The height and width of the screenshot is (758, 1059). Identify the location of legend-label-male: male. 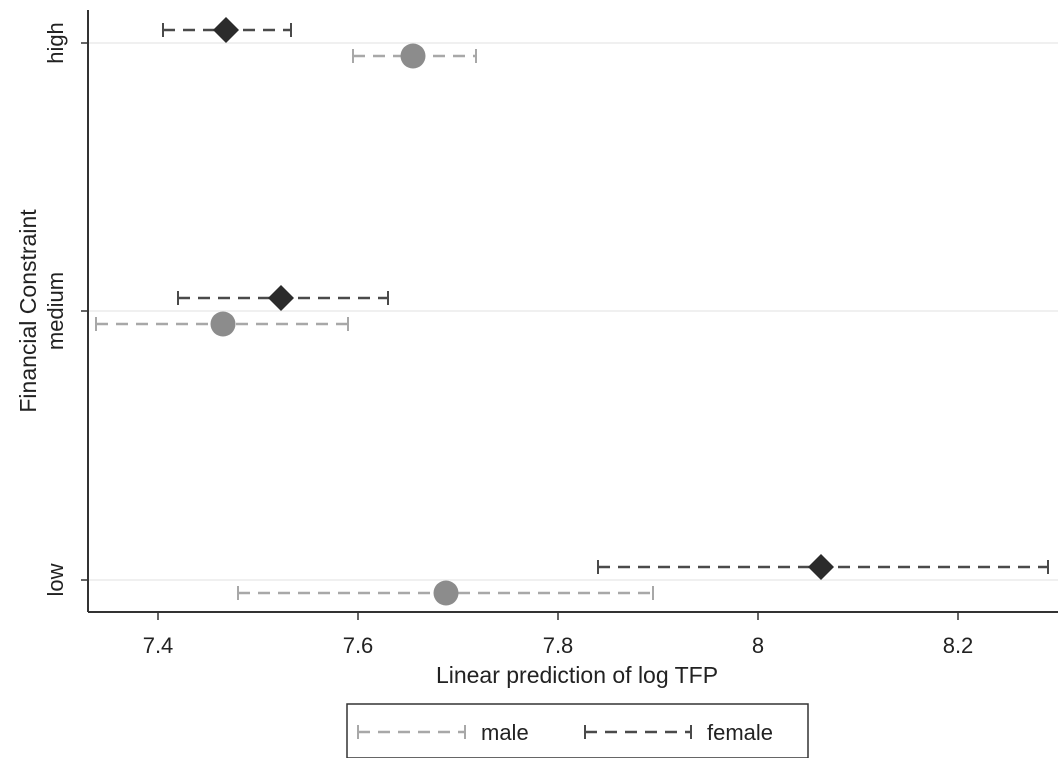
(505, 732).